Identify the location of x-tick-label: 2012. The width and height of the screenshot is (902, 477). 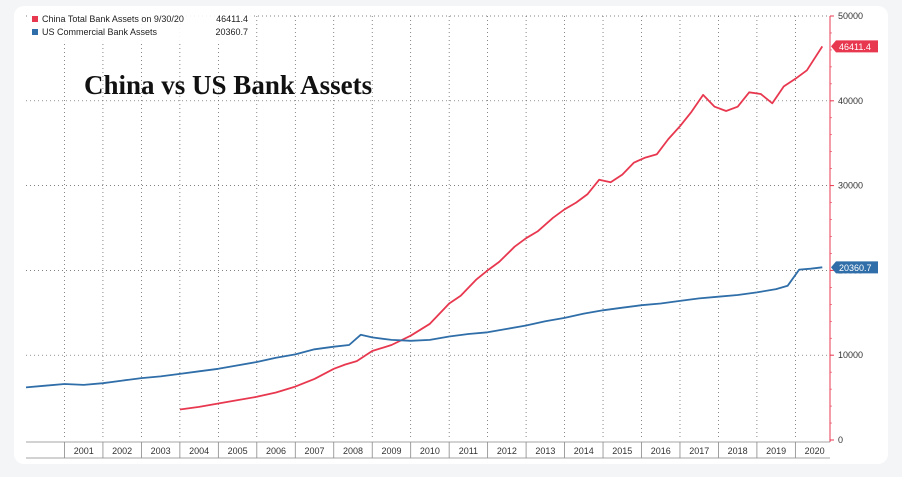
(507, 451).